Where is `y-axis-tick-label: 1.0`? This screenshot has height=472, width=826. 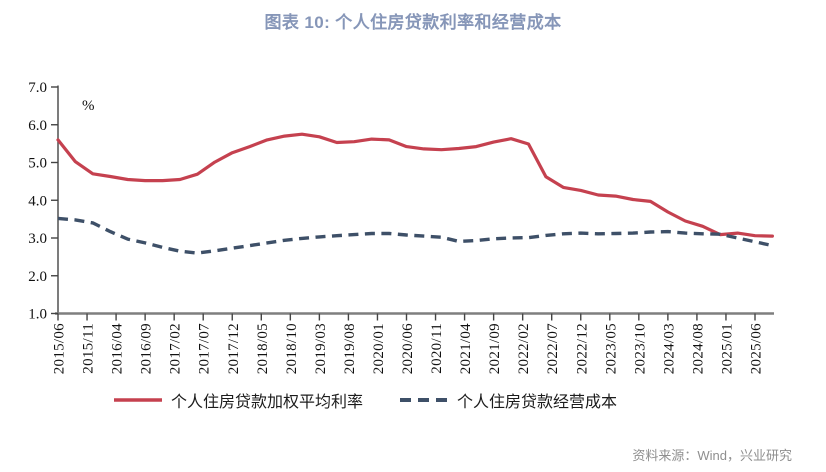
y-axis-tick-label: 1.0 is located at coordinates (37, 315).